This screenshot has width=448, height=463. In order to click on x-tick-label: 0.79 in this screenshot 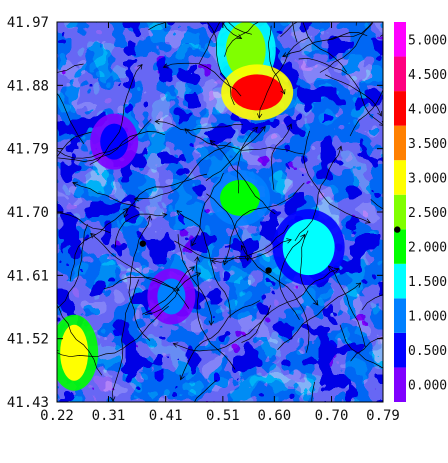, I will do `click(383, 416)`.